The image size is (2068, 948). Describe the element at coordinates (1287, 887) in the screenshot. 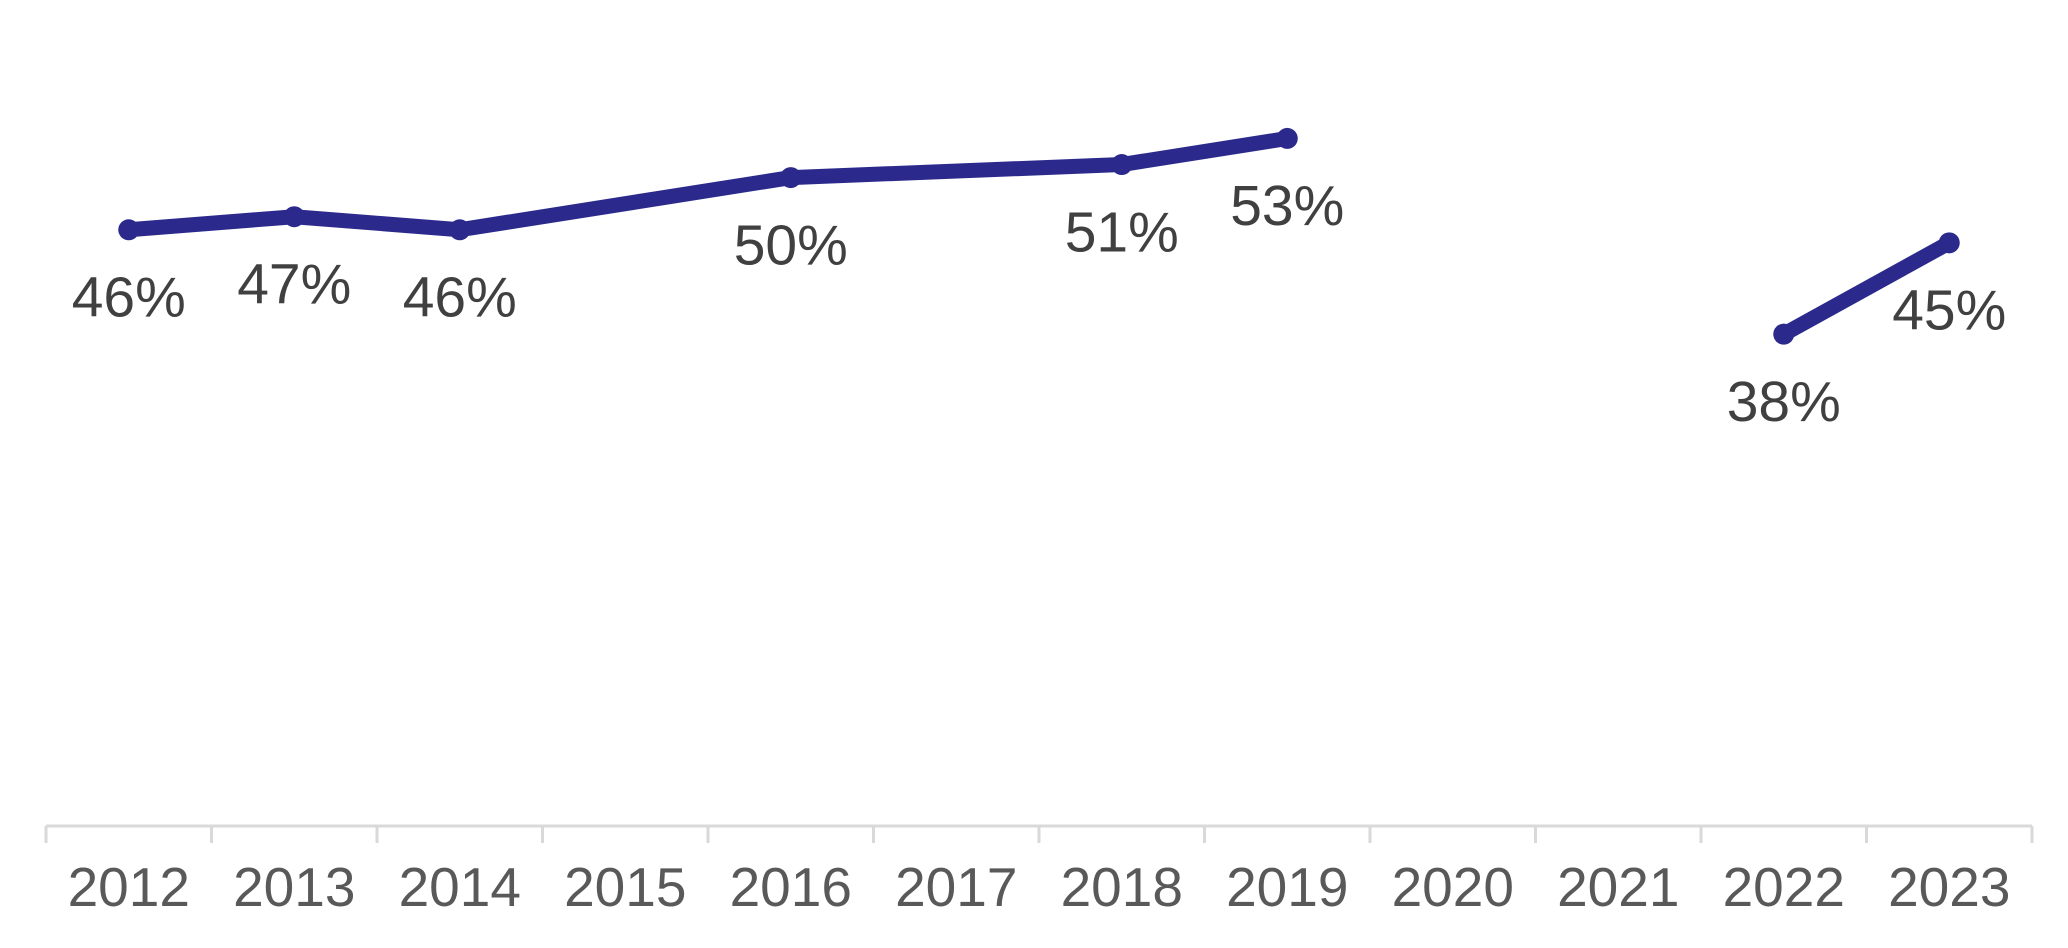

I see `x-axis-label: 2019` at that location.